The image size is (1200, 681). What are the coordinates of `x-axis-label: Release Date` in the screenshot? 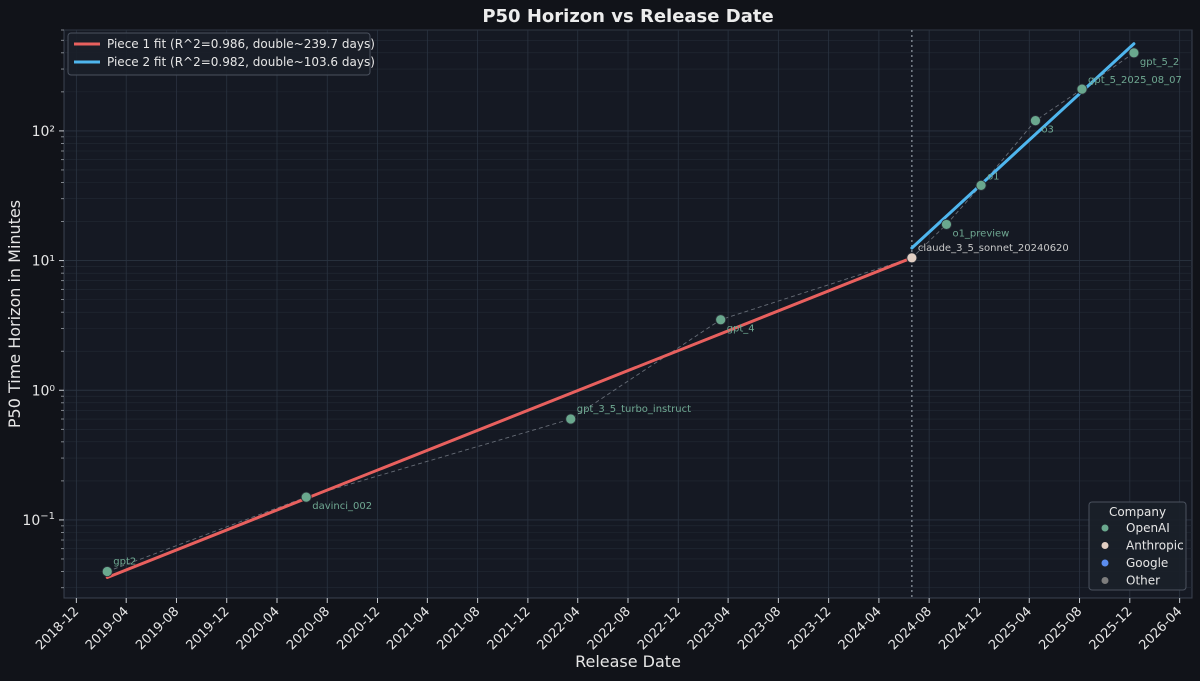 It's located at (628, 661).